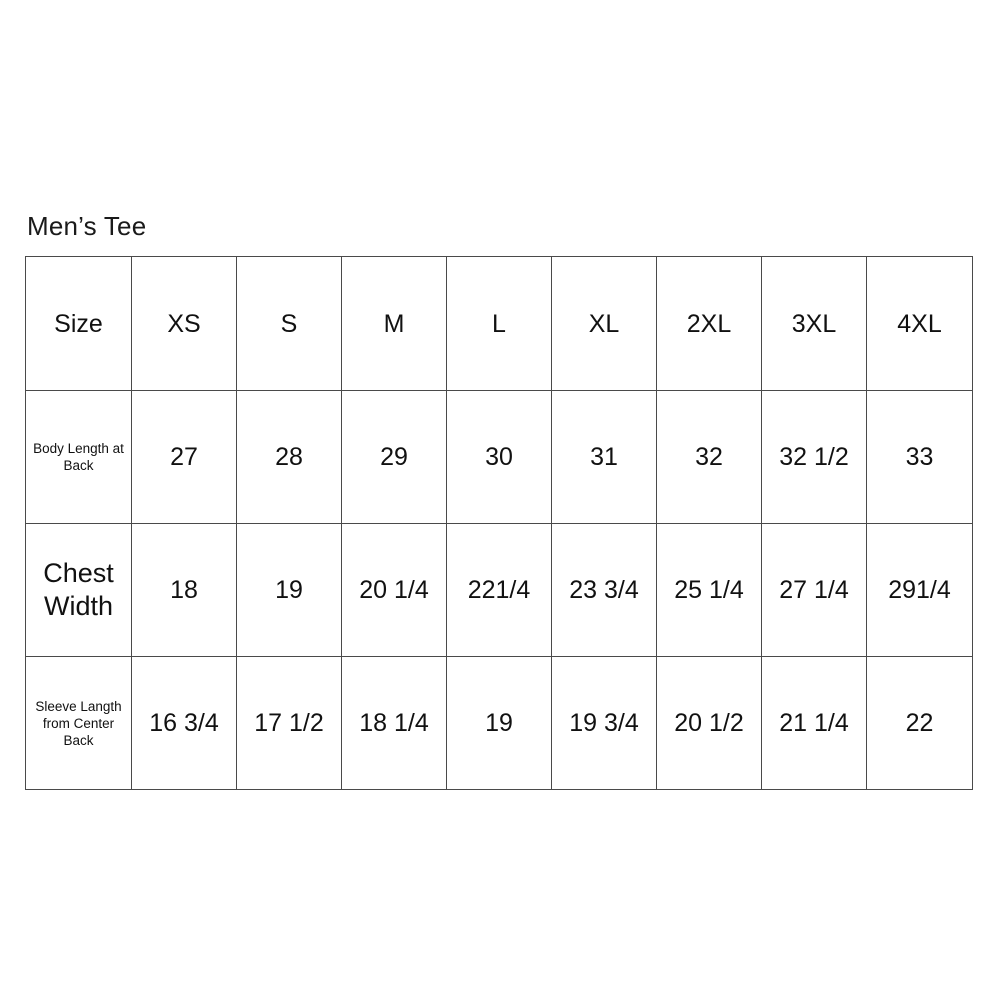 The height and width of the screenshot is (1000, 1000). I want to click on cell-sleeve-length-4xl: 22, so click(919, 723).